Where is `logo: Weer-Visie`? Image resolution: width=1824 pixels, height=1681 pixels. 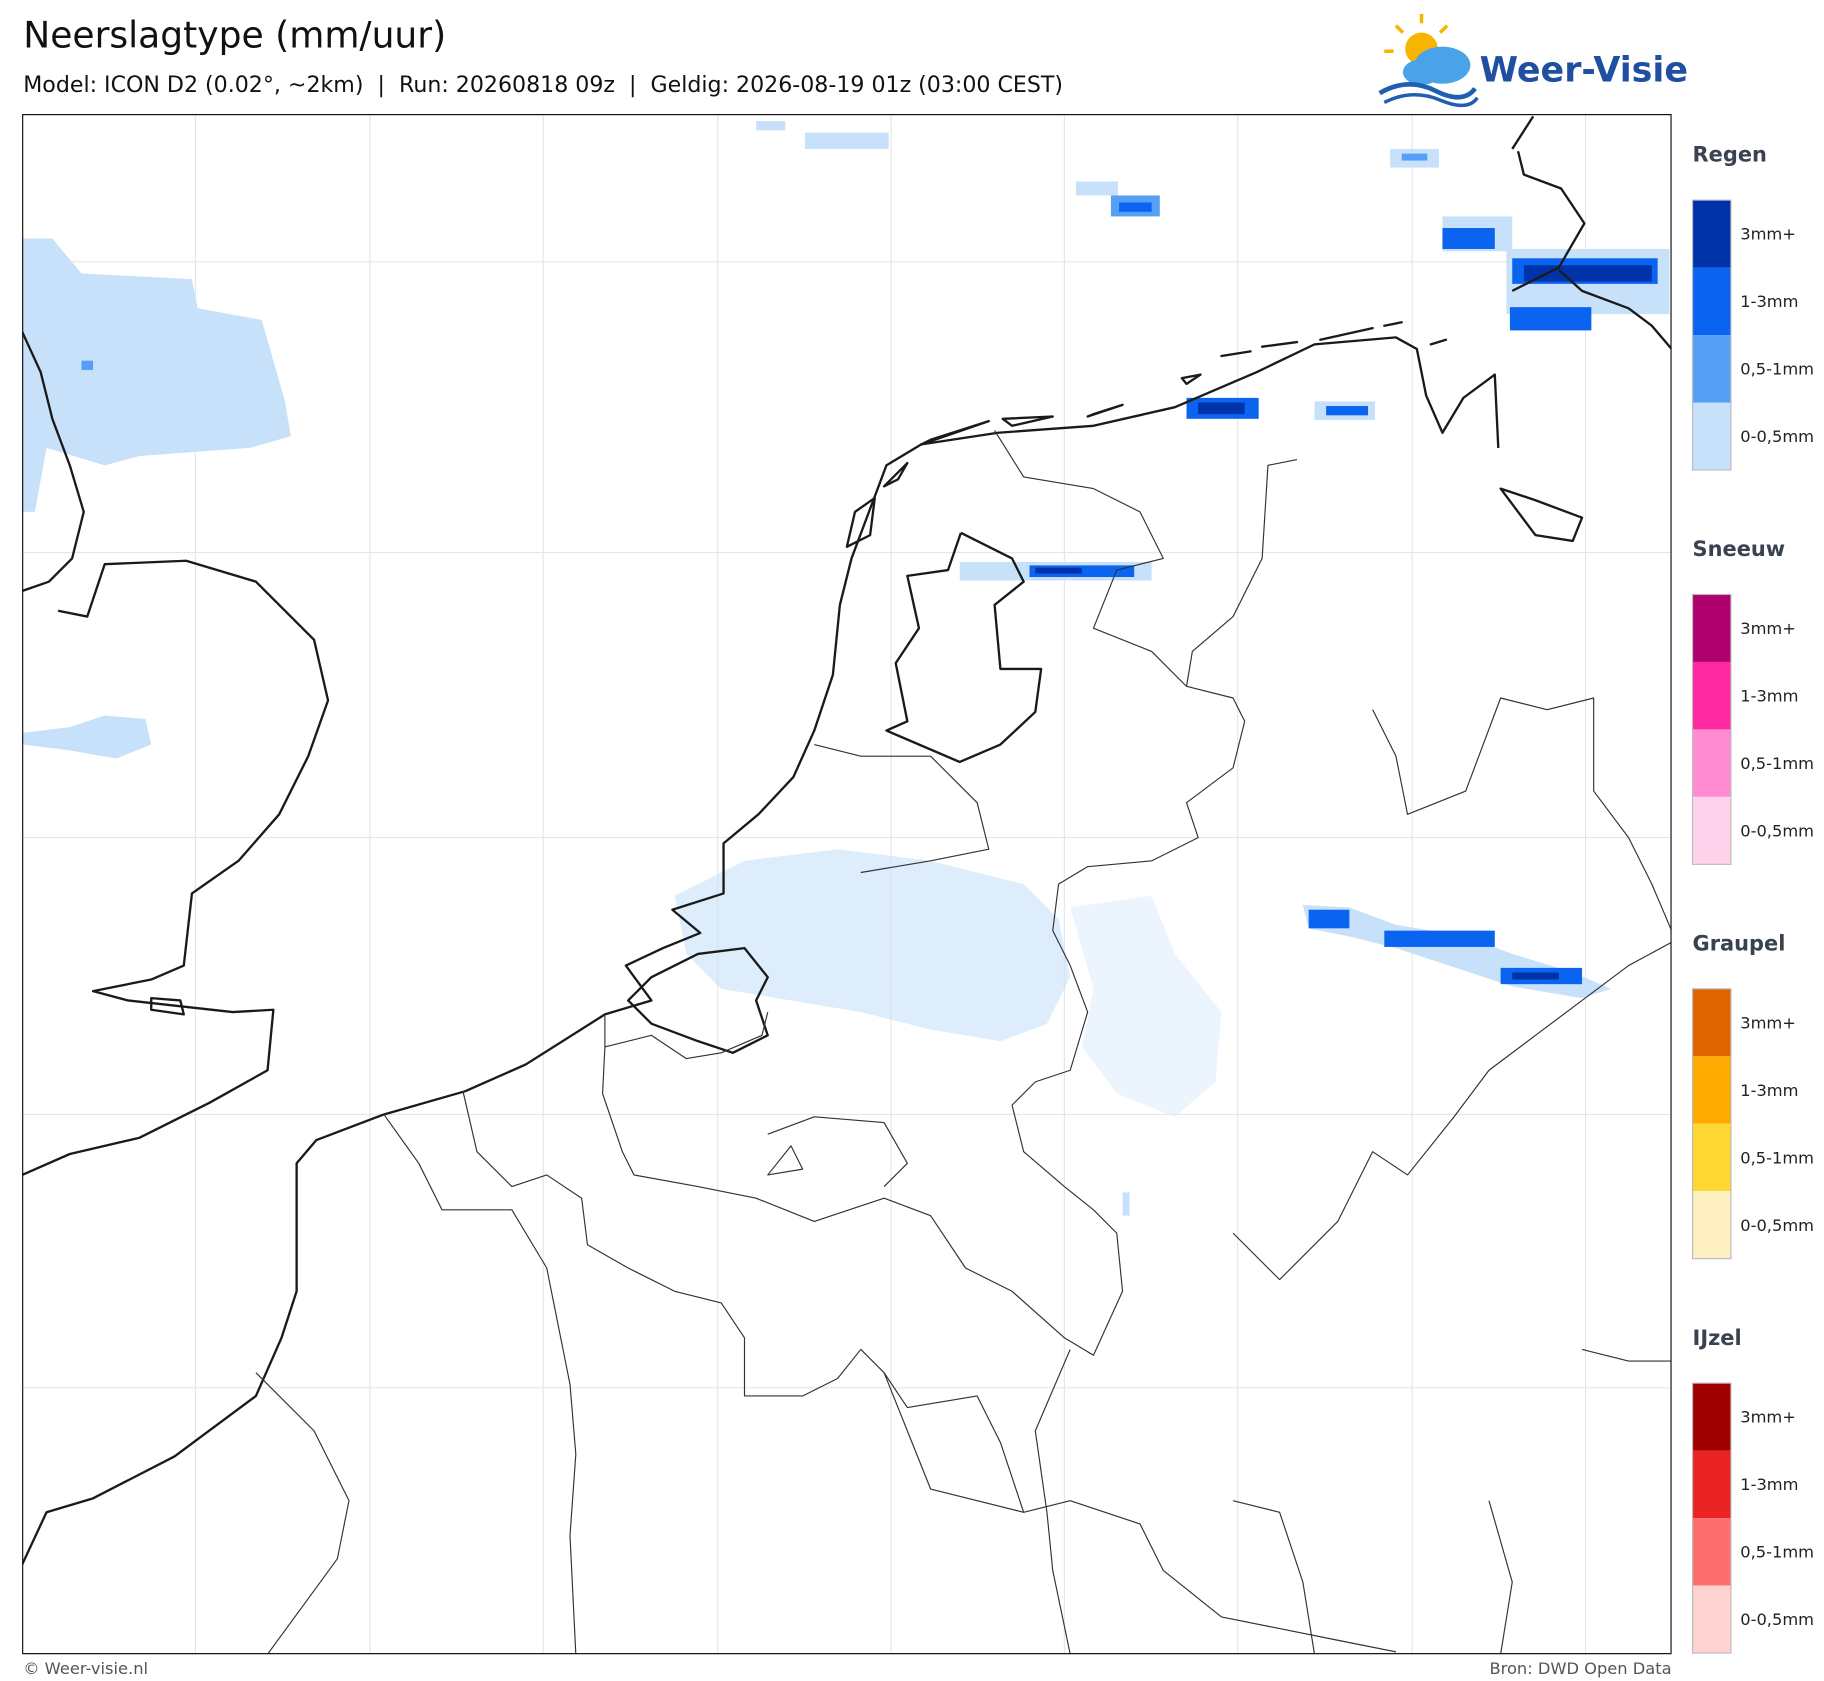
logo: Weer-Visie is located at coordinates (1533, 60).